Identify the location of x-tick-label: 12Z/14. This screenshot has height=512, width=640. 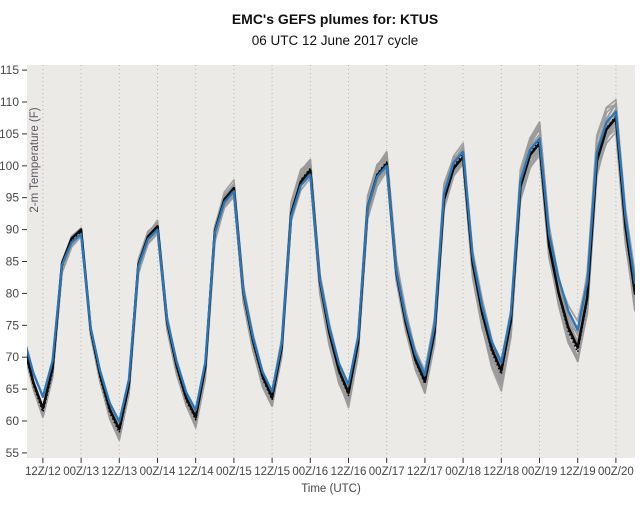
(196, 472).